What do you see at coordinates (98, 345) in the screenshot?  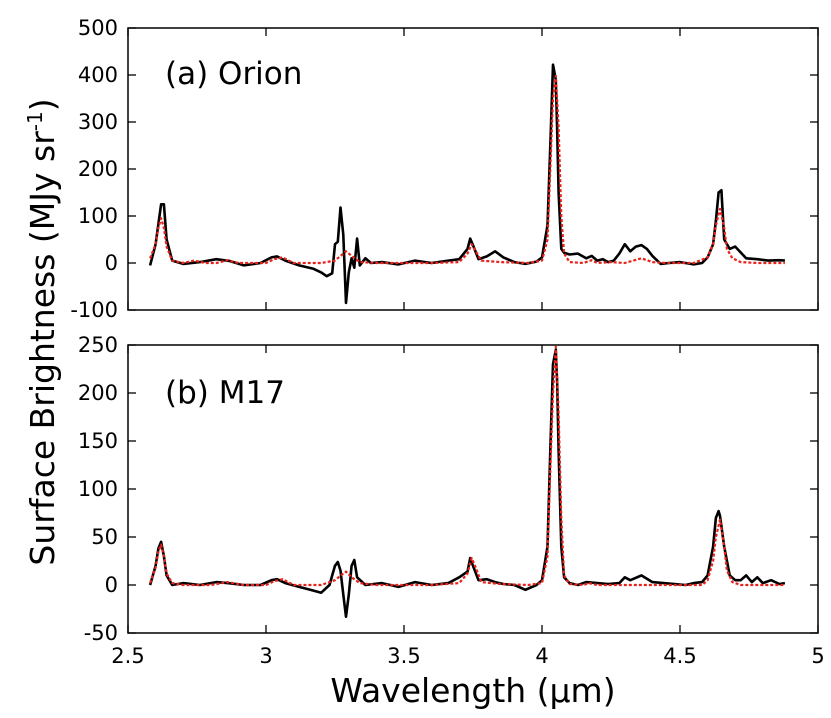 I see `panel-b-y-tick-label: 250` at bounding box center [98, 345].